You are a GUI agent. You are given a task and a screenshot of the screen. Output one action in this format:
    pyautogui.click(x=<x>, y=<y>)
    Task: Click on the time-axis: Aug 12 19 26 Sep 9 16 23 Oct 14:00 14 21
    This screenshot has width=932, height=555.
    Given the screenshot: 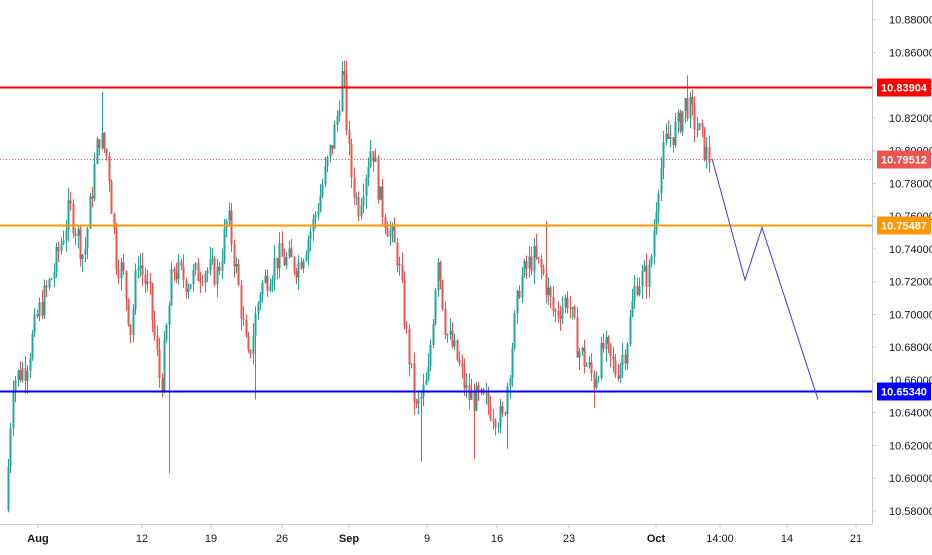 What is the action you would take?
    pyautogui.click(x=444, y=534)
    